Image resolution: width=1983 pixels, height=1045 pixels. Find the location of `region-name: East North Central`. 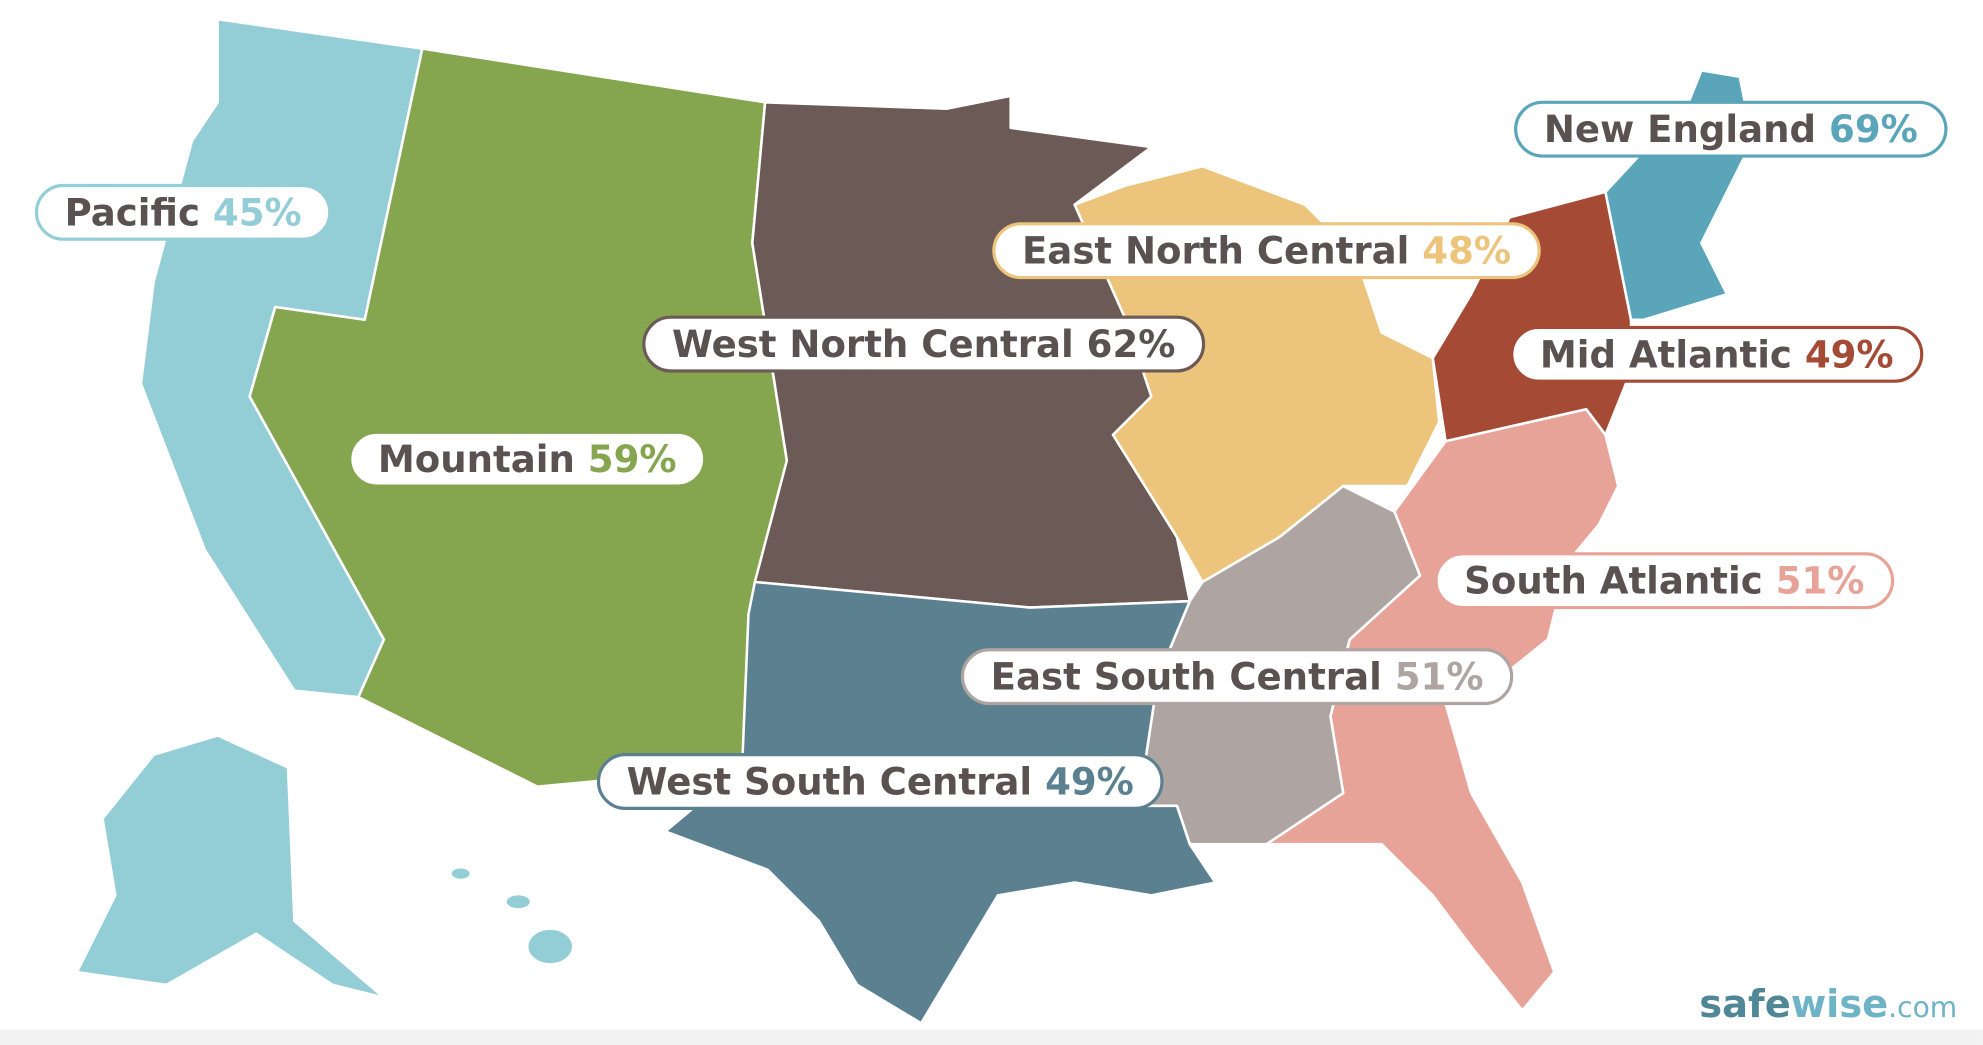

region-name: East North Central is located at coordinates (1215, 250).